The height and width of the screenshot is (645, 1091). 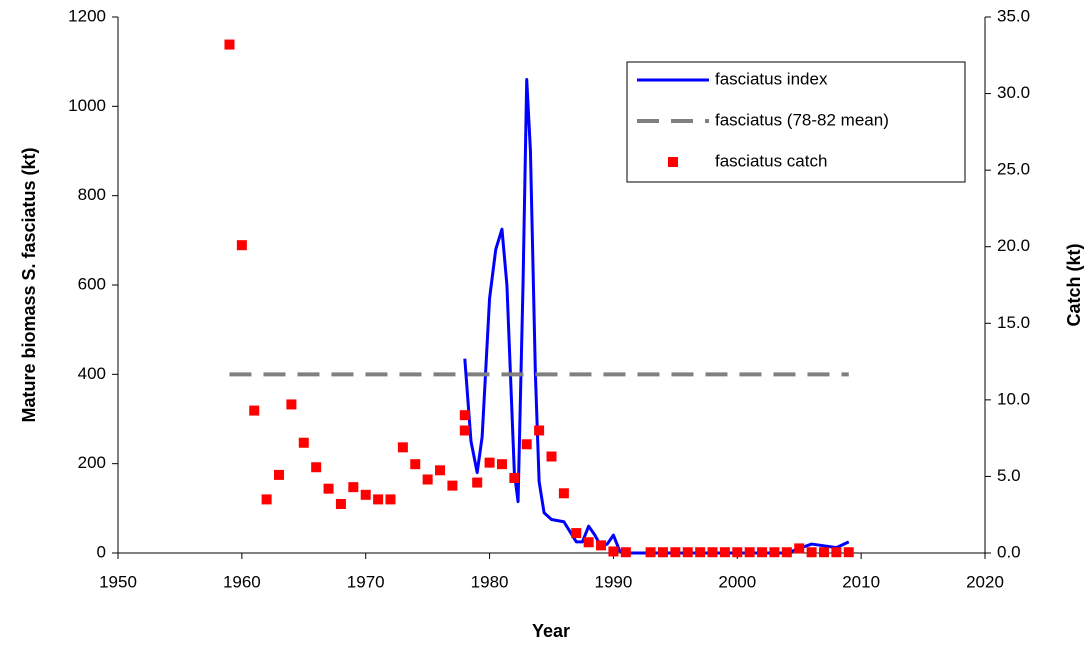 What do you see at coordinates (673, 162) in the screenshot?
I see `legend-swatch` at bounding box center [673, 162].